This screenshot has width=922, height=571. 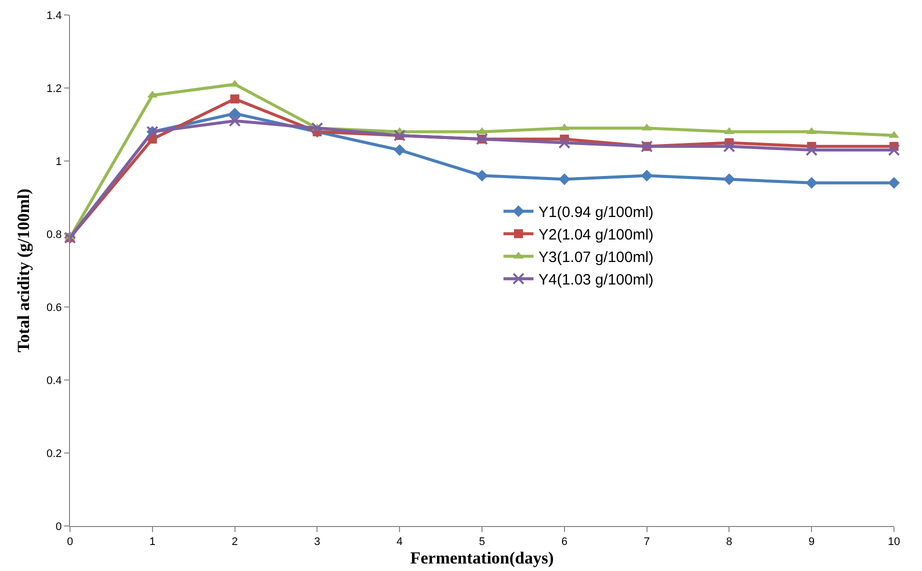 I want to click on x-tick-label: 10, so click(x=894, y=542).